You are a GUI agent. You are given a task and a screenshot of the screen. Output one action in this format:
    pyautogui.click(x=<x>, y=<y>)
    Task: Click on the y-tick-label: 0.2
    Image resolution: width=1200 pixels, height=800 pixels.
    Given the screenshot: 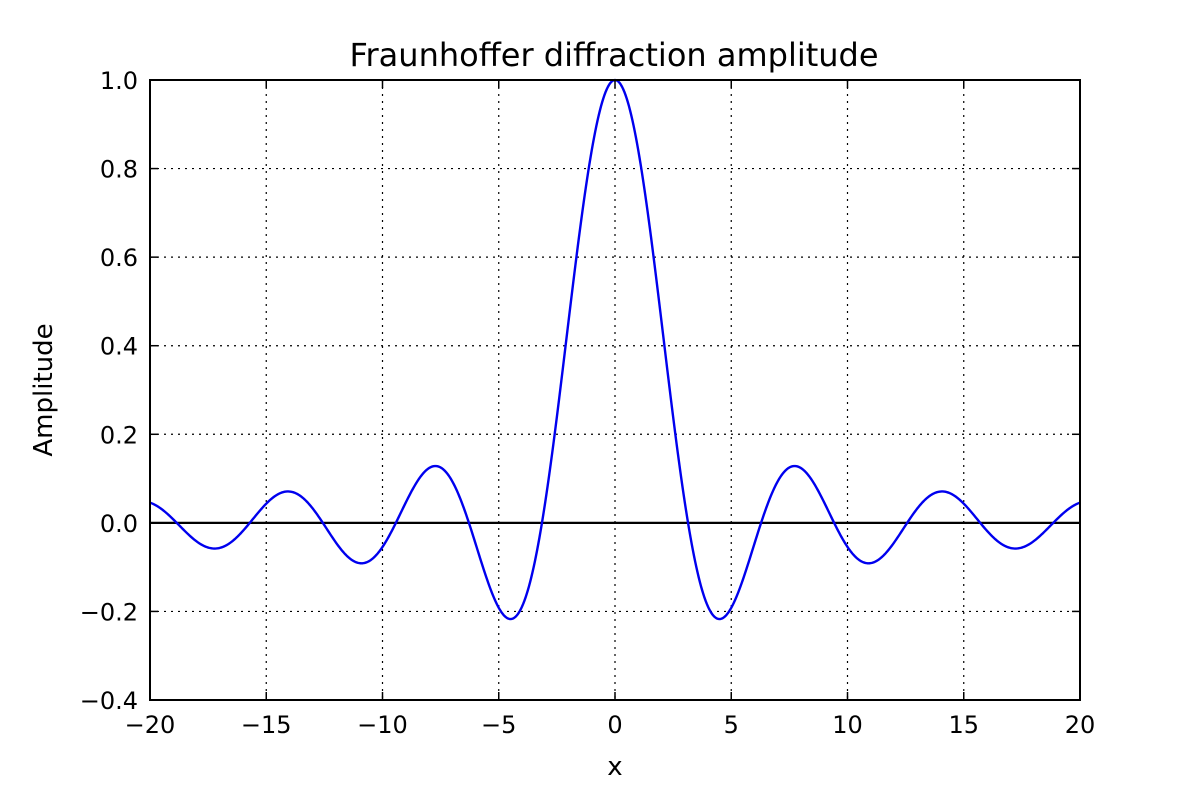 What is the action you would take?
    pyautogui.click(x=119, y=435)
    